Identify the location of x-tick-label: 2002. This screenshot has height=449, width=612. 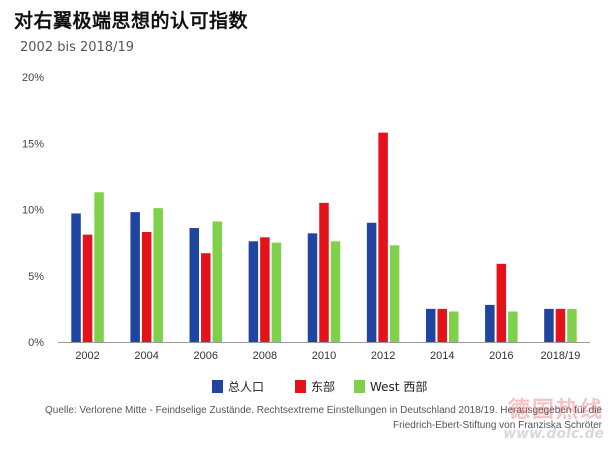
(87, 356).